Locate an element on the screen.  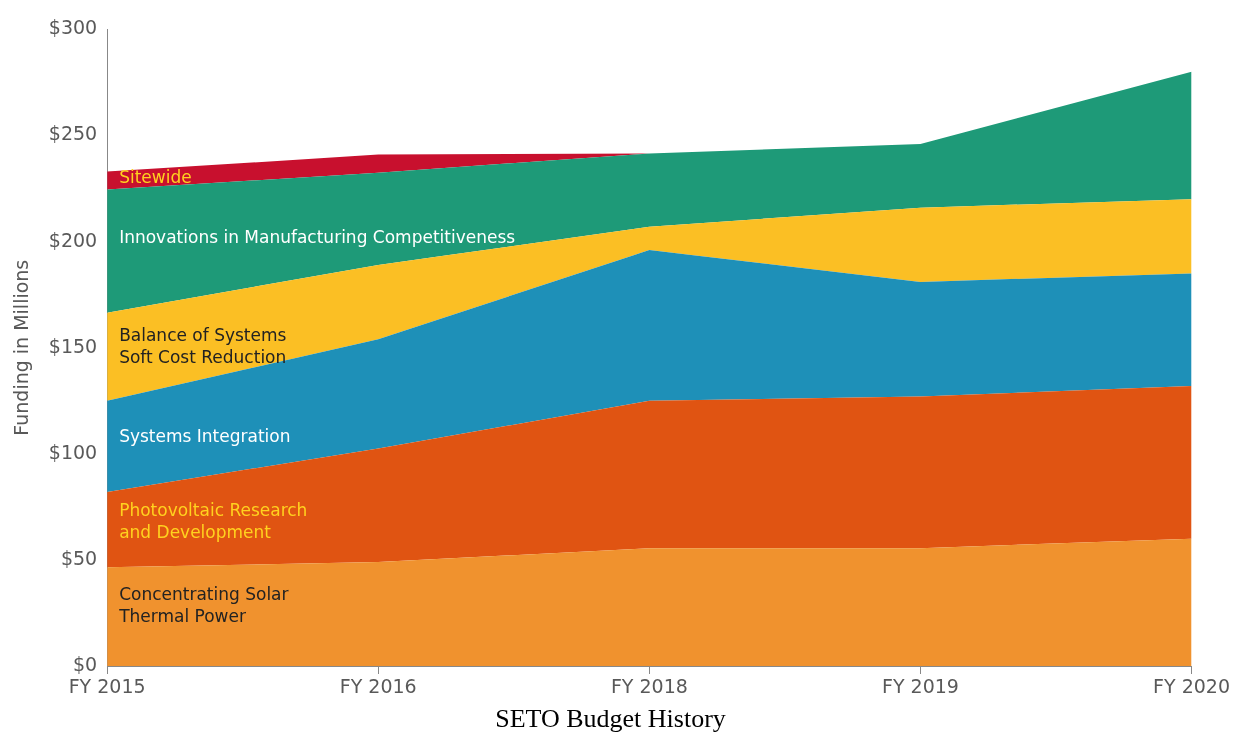
series-label: Sitewide is located at coordinates (155, 177).